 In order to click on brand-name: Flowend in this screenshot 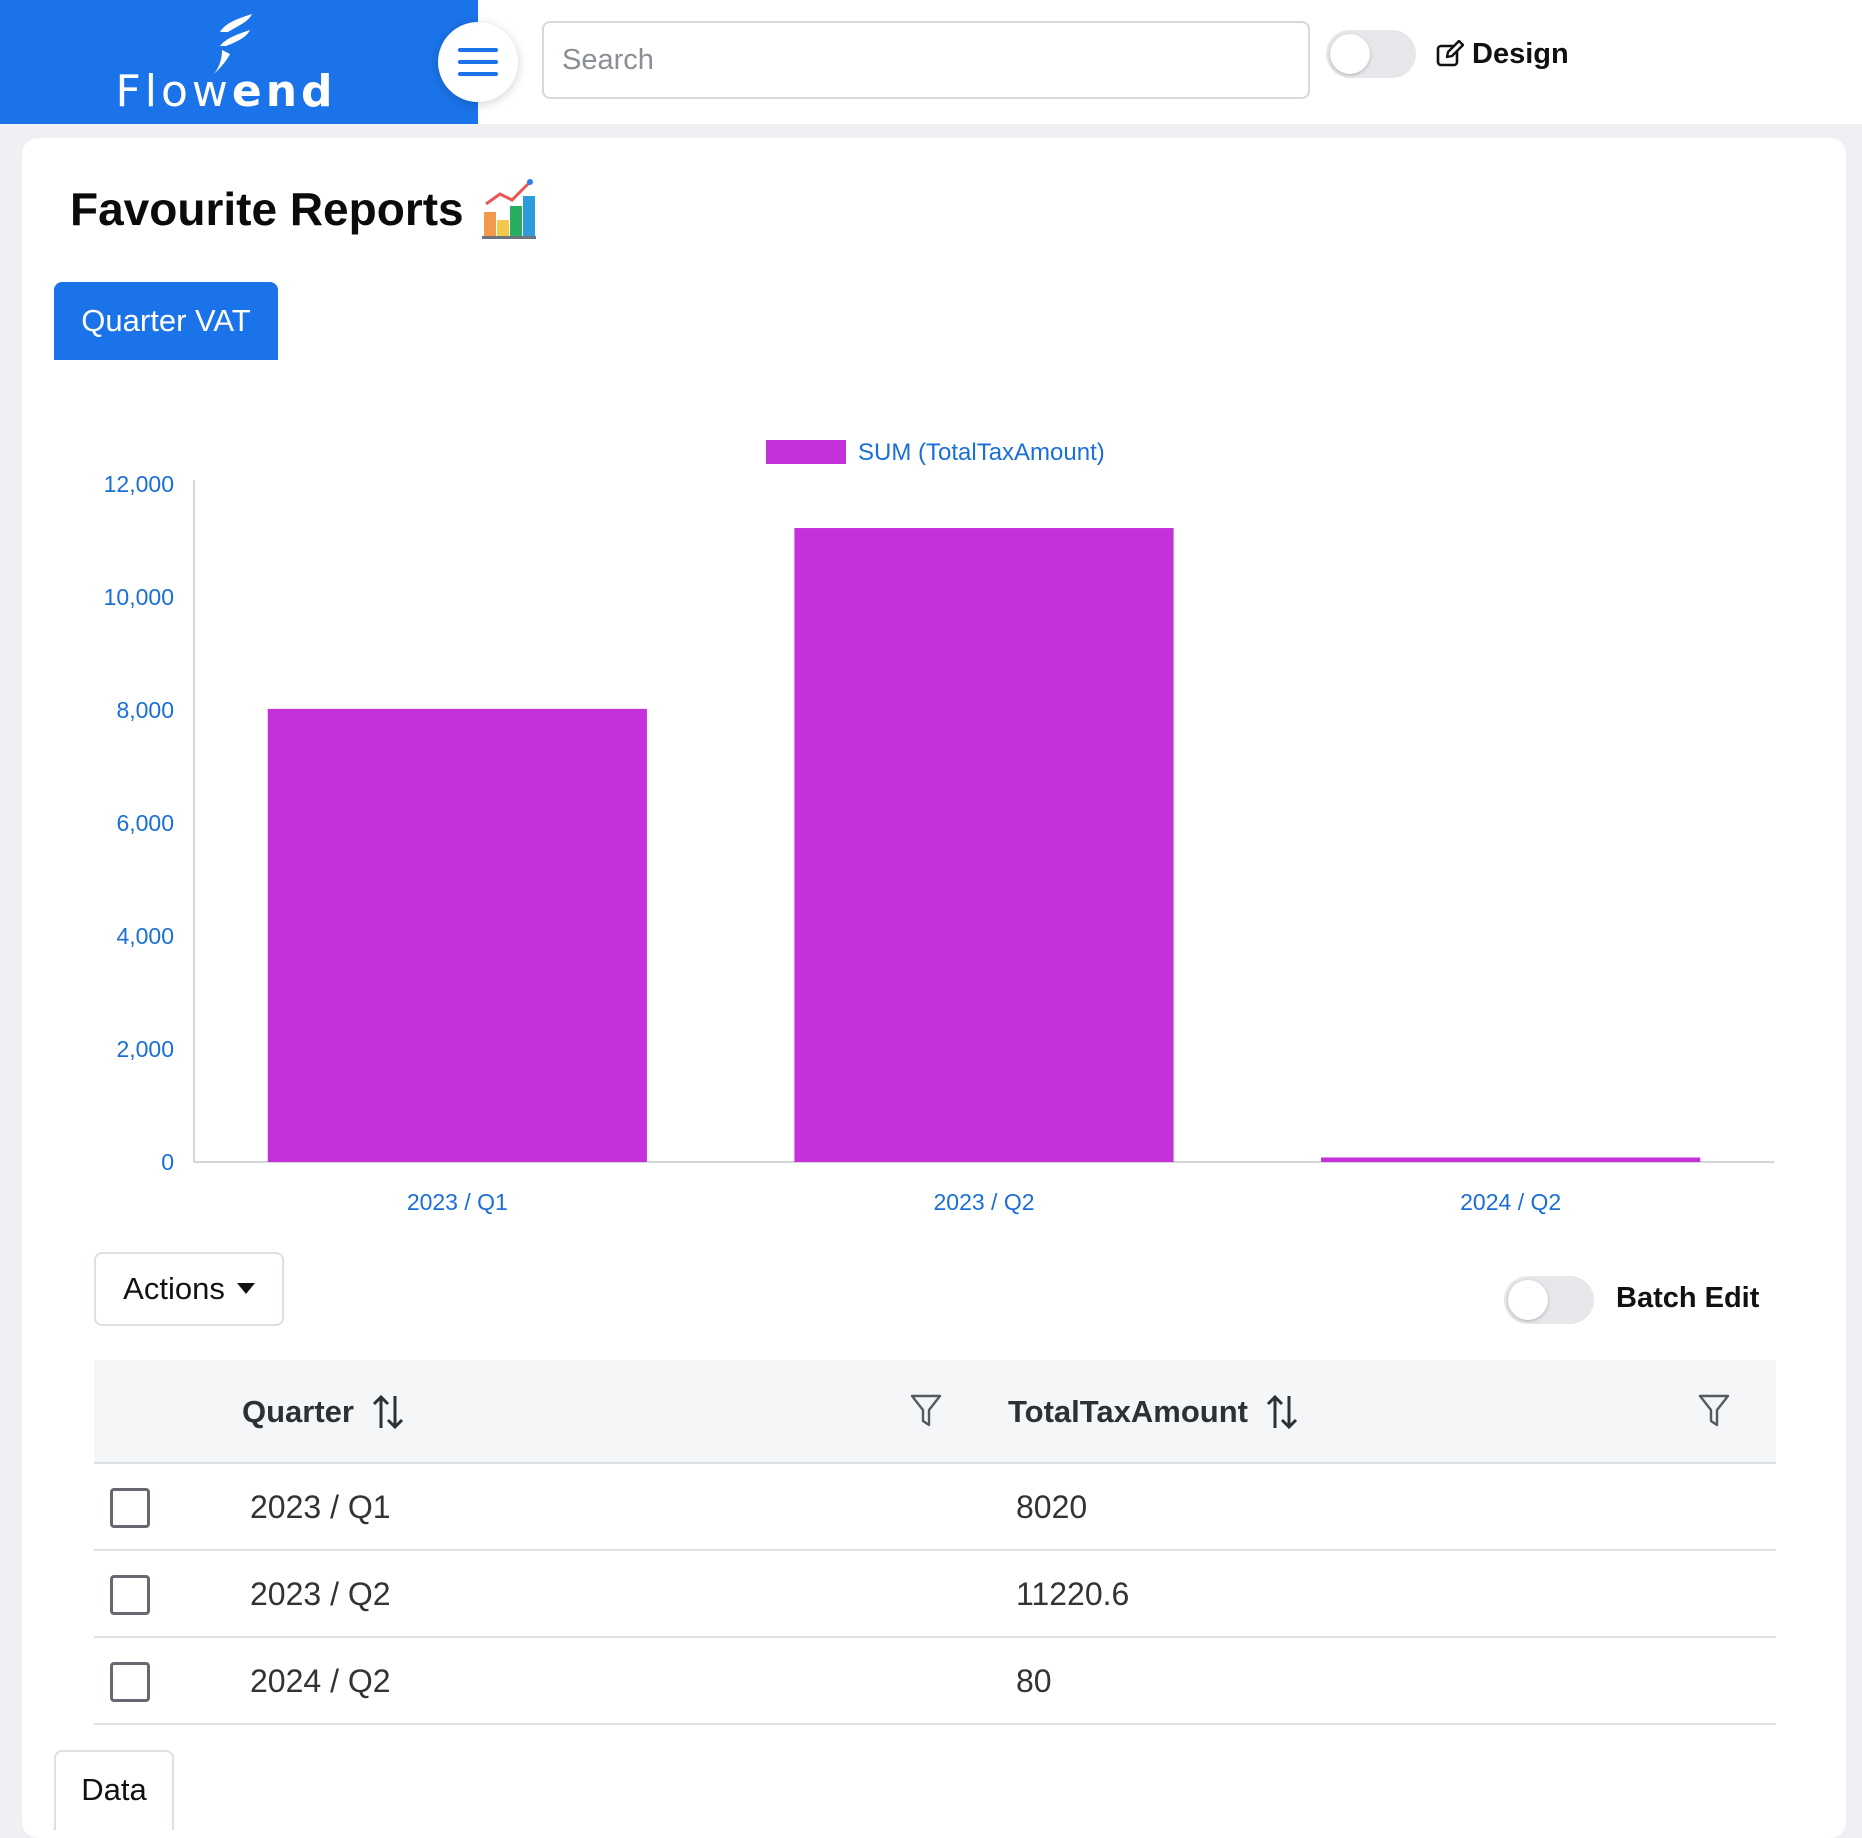, I will do `click(226, 91)`.